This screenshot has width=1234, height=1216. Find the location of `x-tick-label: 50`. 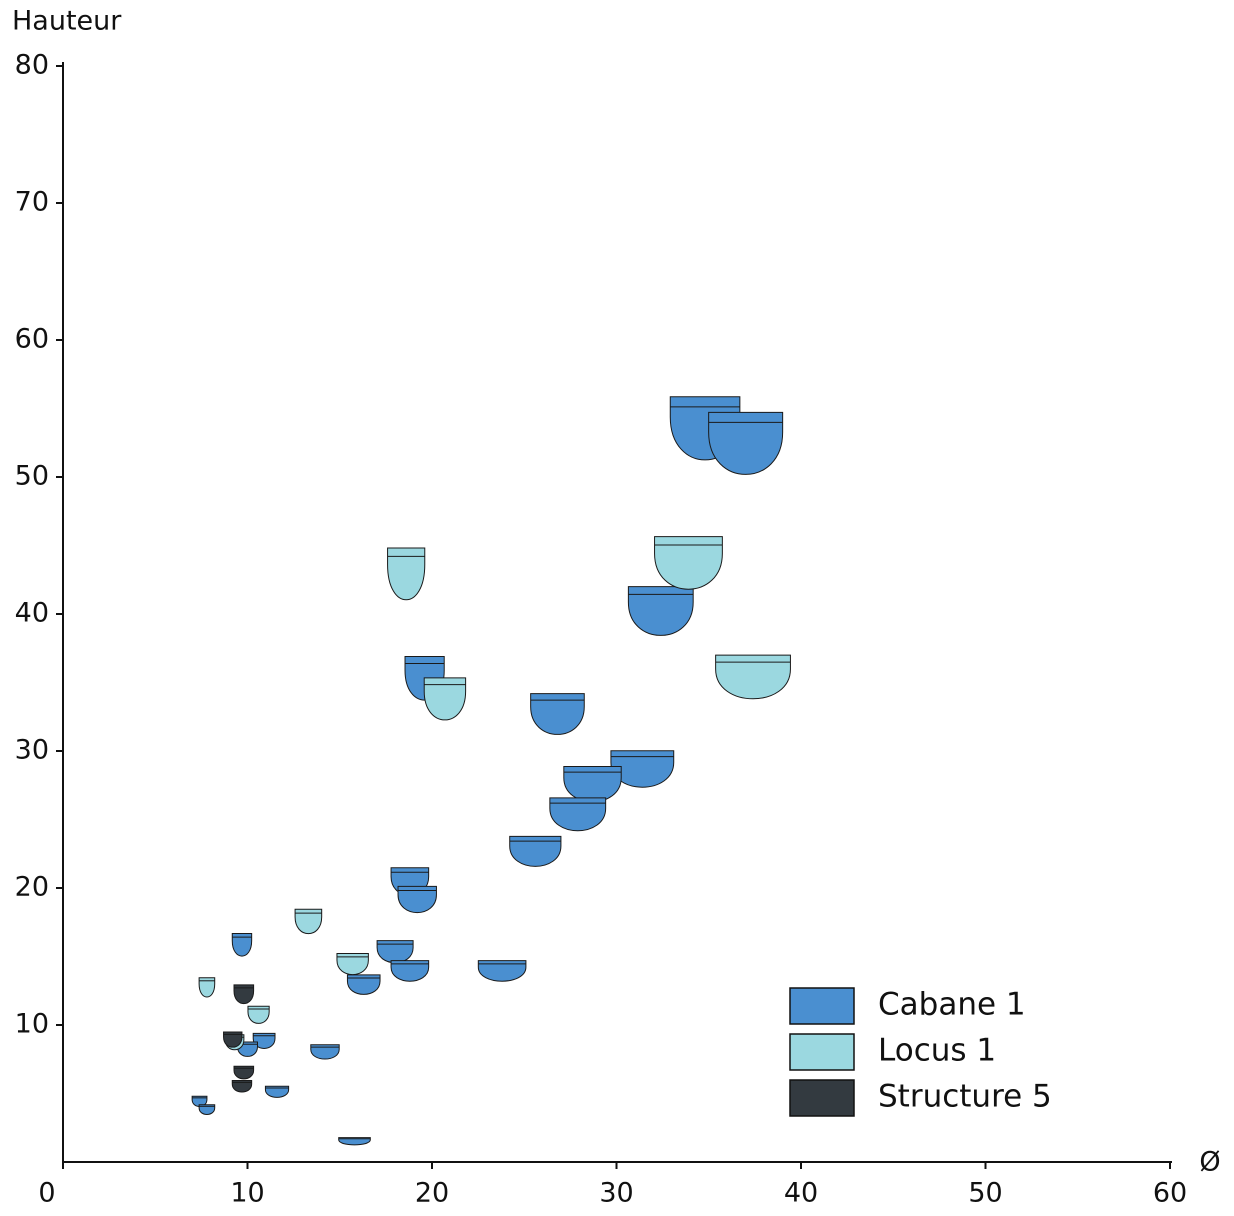

x-tick-label: 50 is located at coordinates (985, 1193).